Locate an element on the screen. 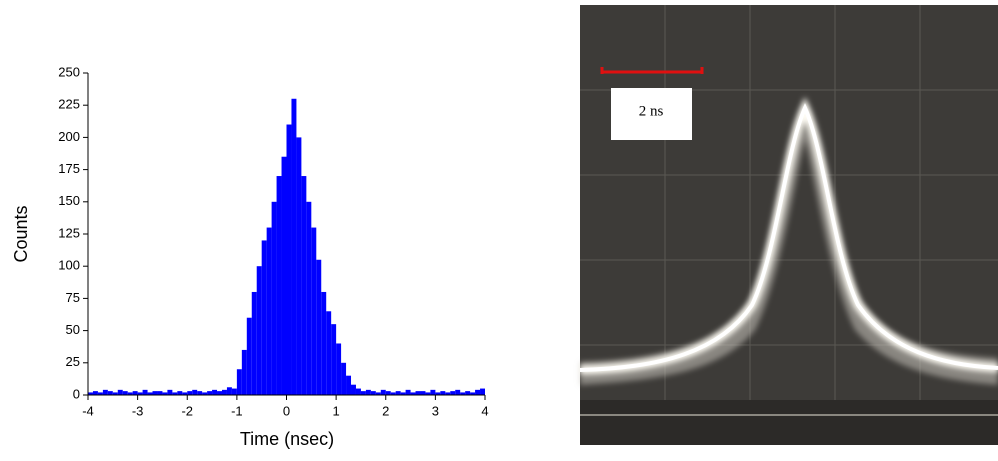  x-tick-label: 1 is located at coordinates (336, 410).